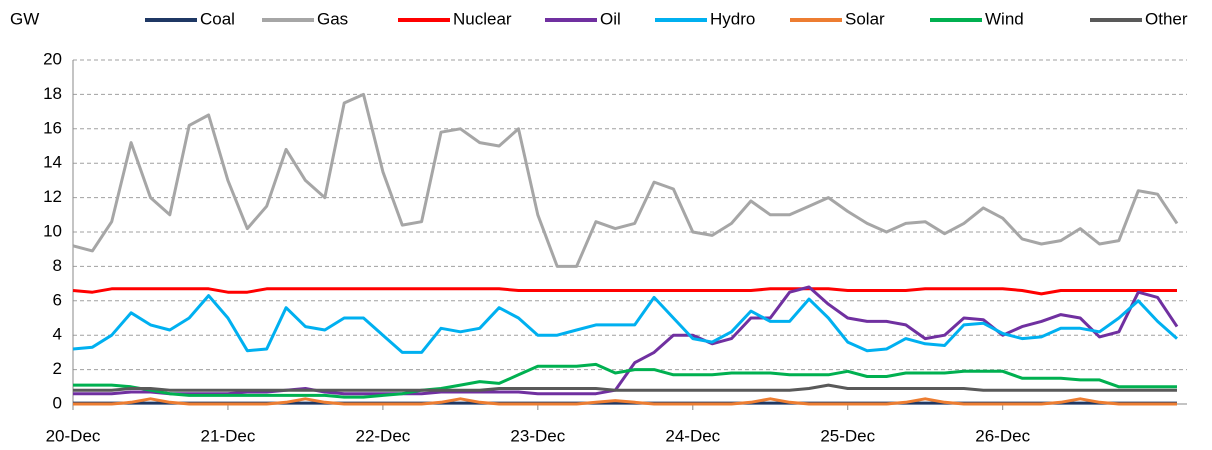 This screenshot has width=1212, height=450. Describe the element at coordinates (732, 18) in the screenshot. I see `legend-label: Hydro` at that location.